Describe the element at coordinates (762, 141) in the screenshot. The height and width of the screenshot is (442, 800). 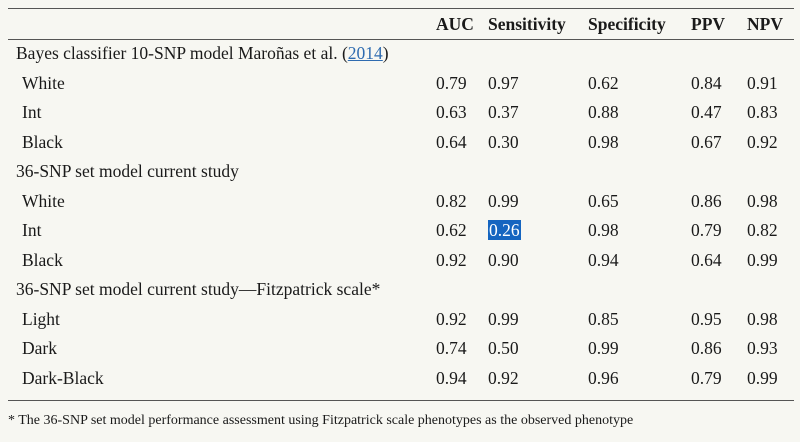
I see `npv-cell: 0.92` at that location.